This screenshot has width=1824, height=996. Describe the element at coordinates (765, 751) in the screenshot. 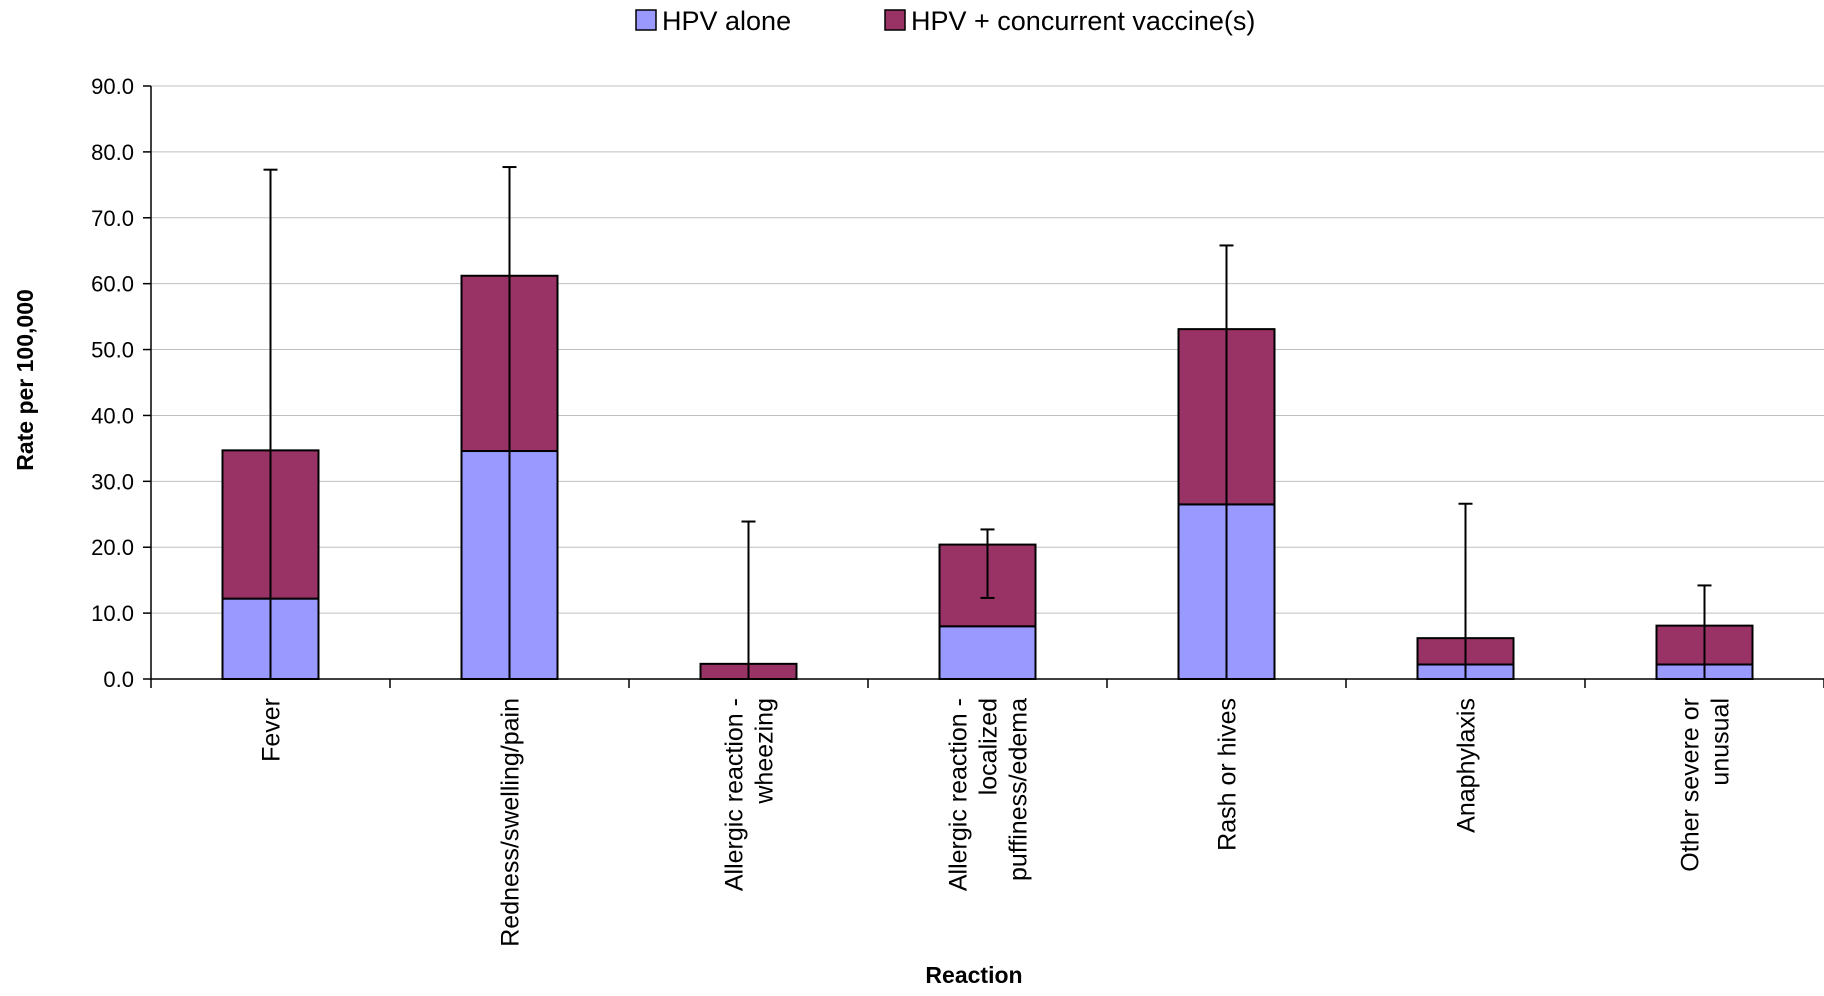

I see `category-label: wheezing` at that location.